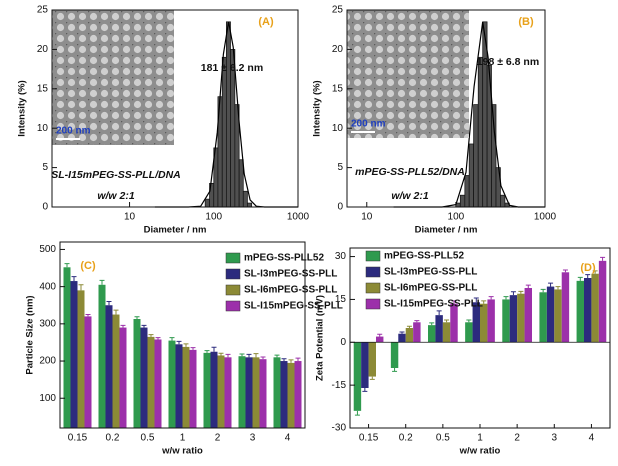 This screenshot has height=466, width=618. Describe the element at coordinates (47, 249) in the screenshot. I see `y-tick-label: 500` at that location.